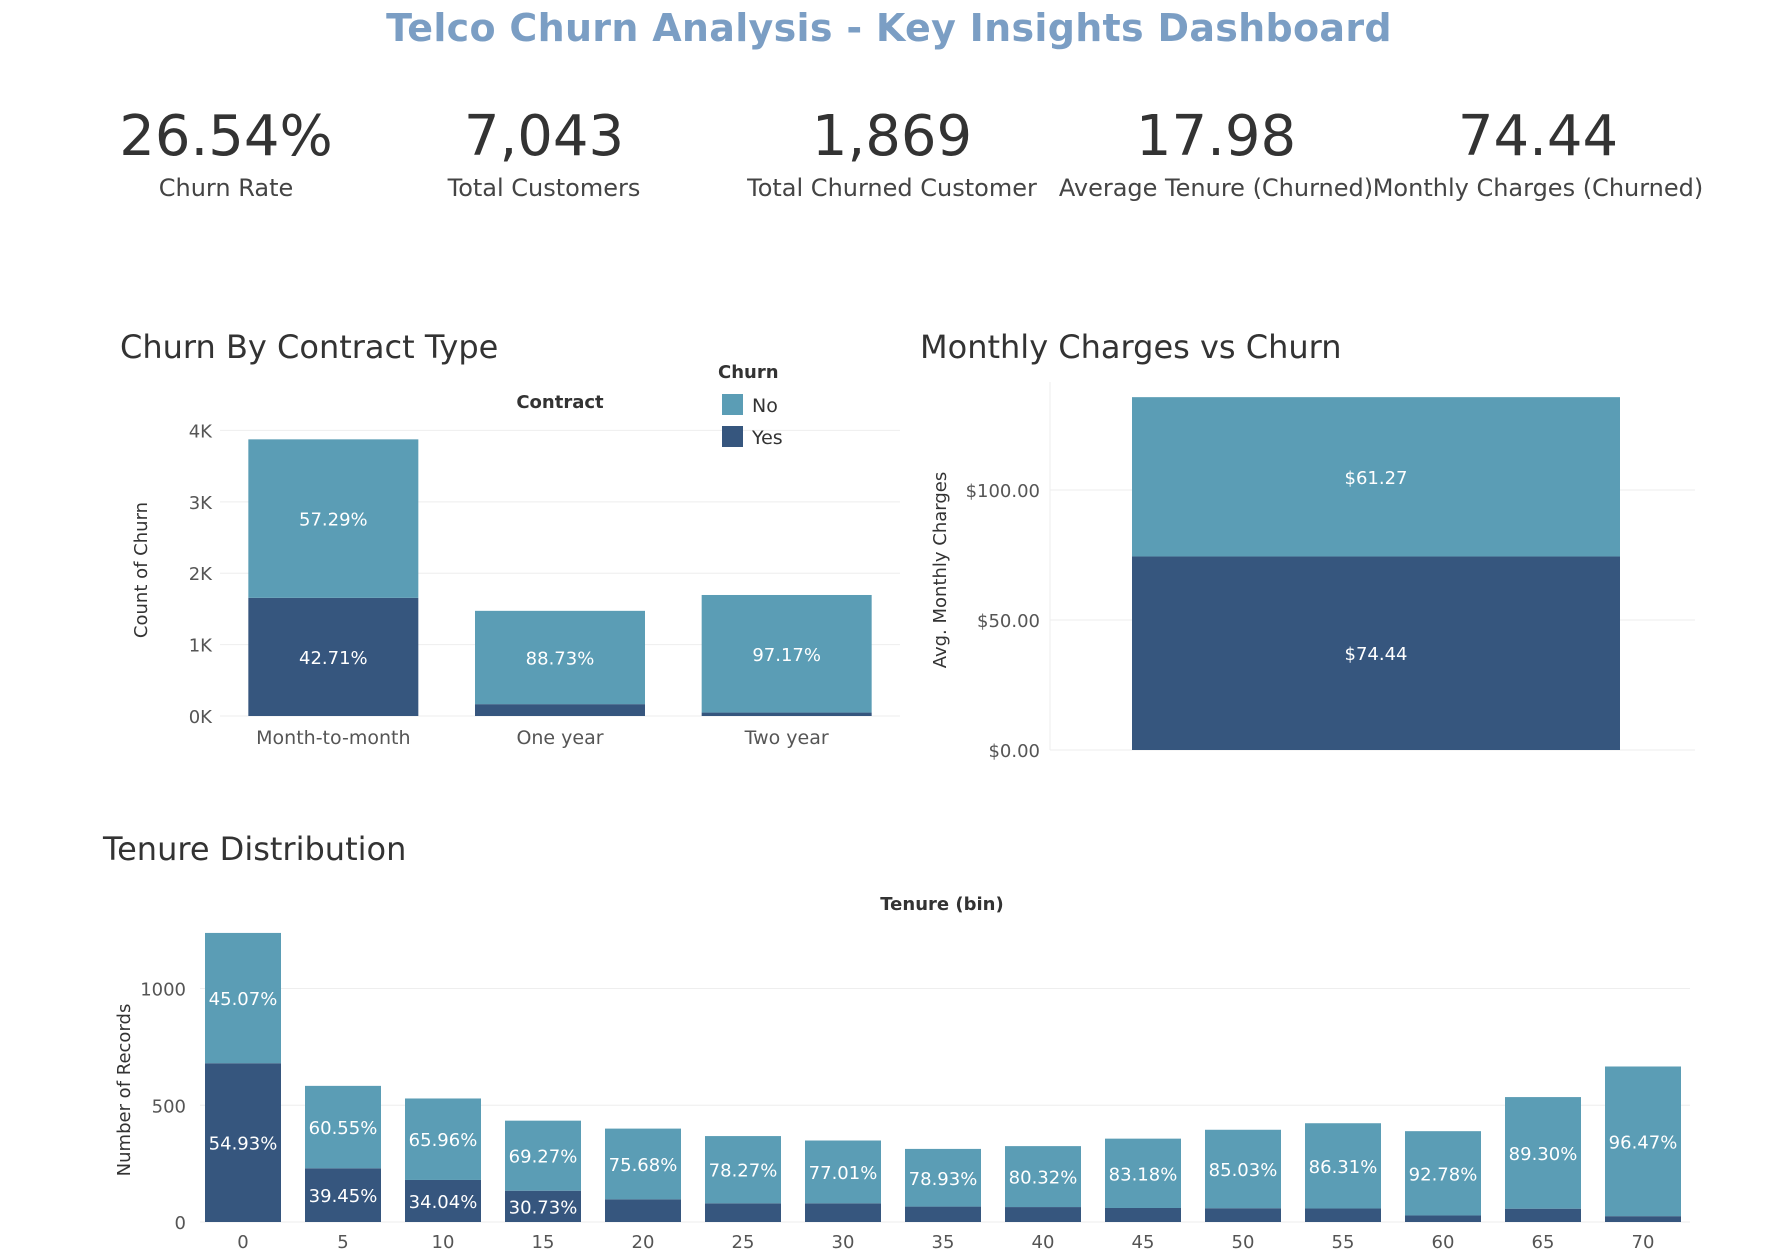  Describe the element at coordinates (765, 406) in the screenshot. I see `legend-label-no: No` at that location.